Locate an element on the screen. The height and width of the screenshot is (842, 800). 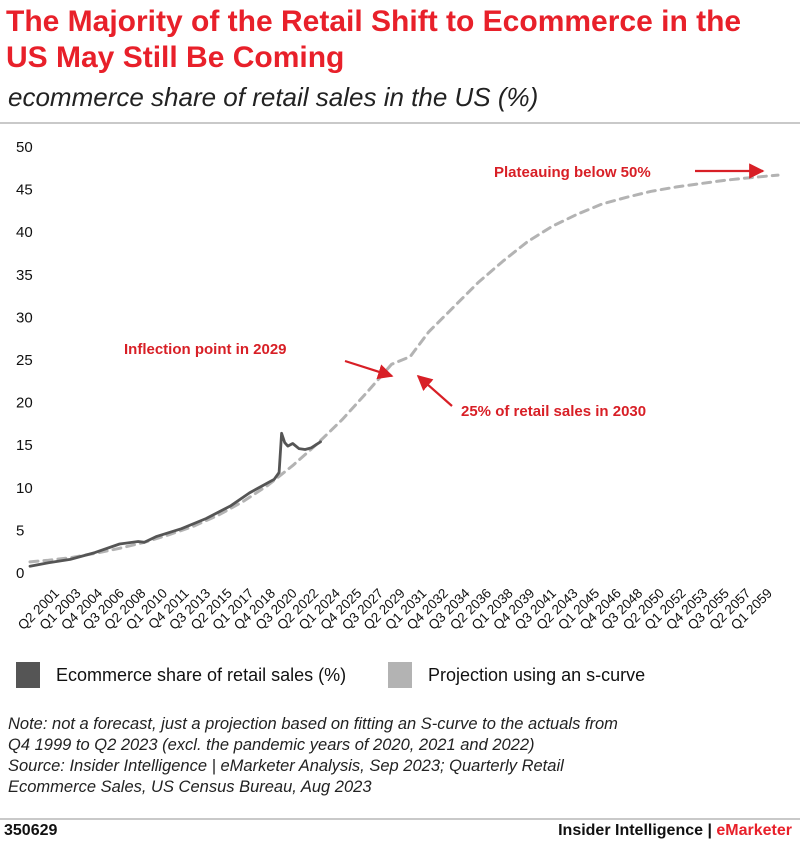
y-tick-label: 45 is located at coordinates (24, 190).